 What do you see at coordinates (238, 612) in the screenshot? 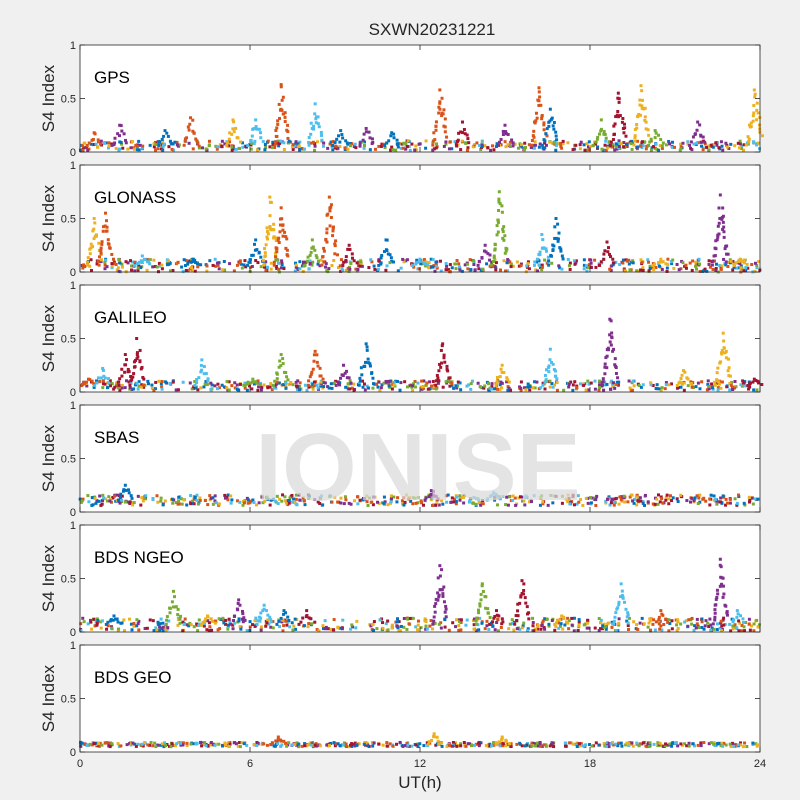
I see `burst-5.6` at bounding box center [238, 612].